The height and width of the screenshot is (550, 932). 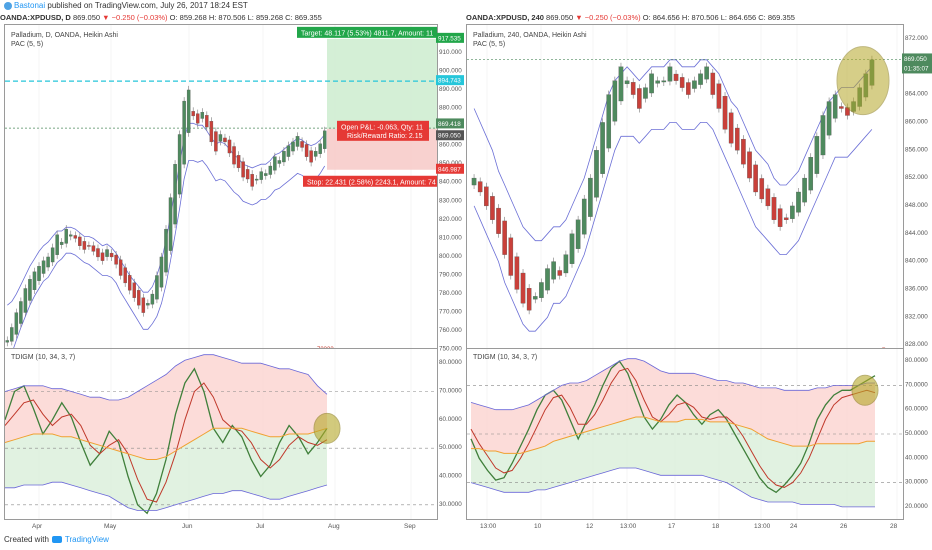 I want to click on right-osc-panel: TDIGM (10, 34, 3, 7), so click(x=685, y=434).